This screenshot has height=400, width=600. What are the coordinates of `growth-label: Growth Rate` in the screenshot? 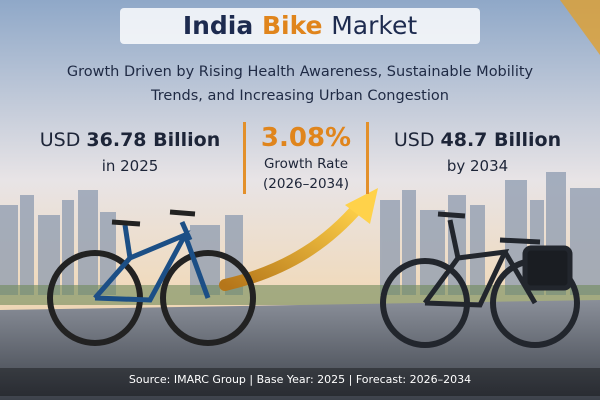 It's located at (306, 164).